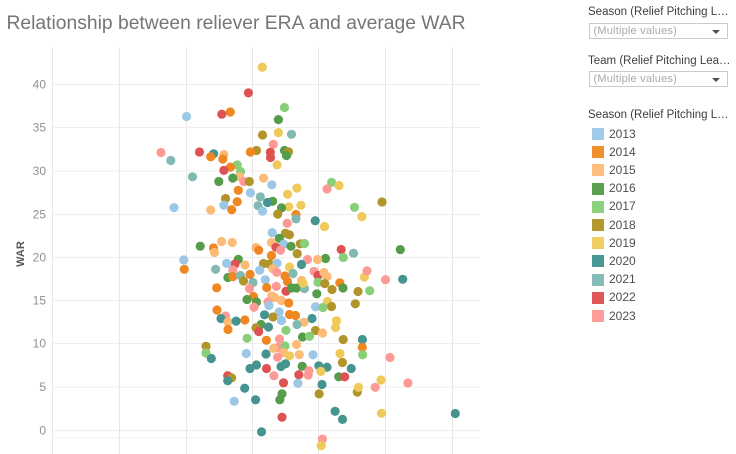  I want to click on svg-text: 40, so click(40, 85).